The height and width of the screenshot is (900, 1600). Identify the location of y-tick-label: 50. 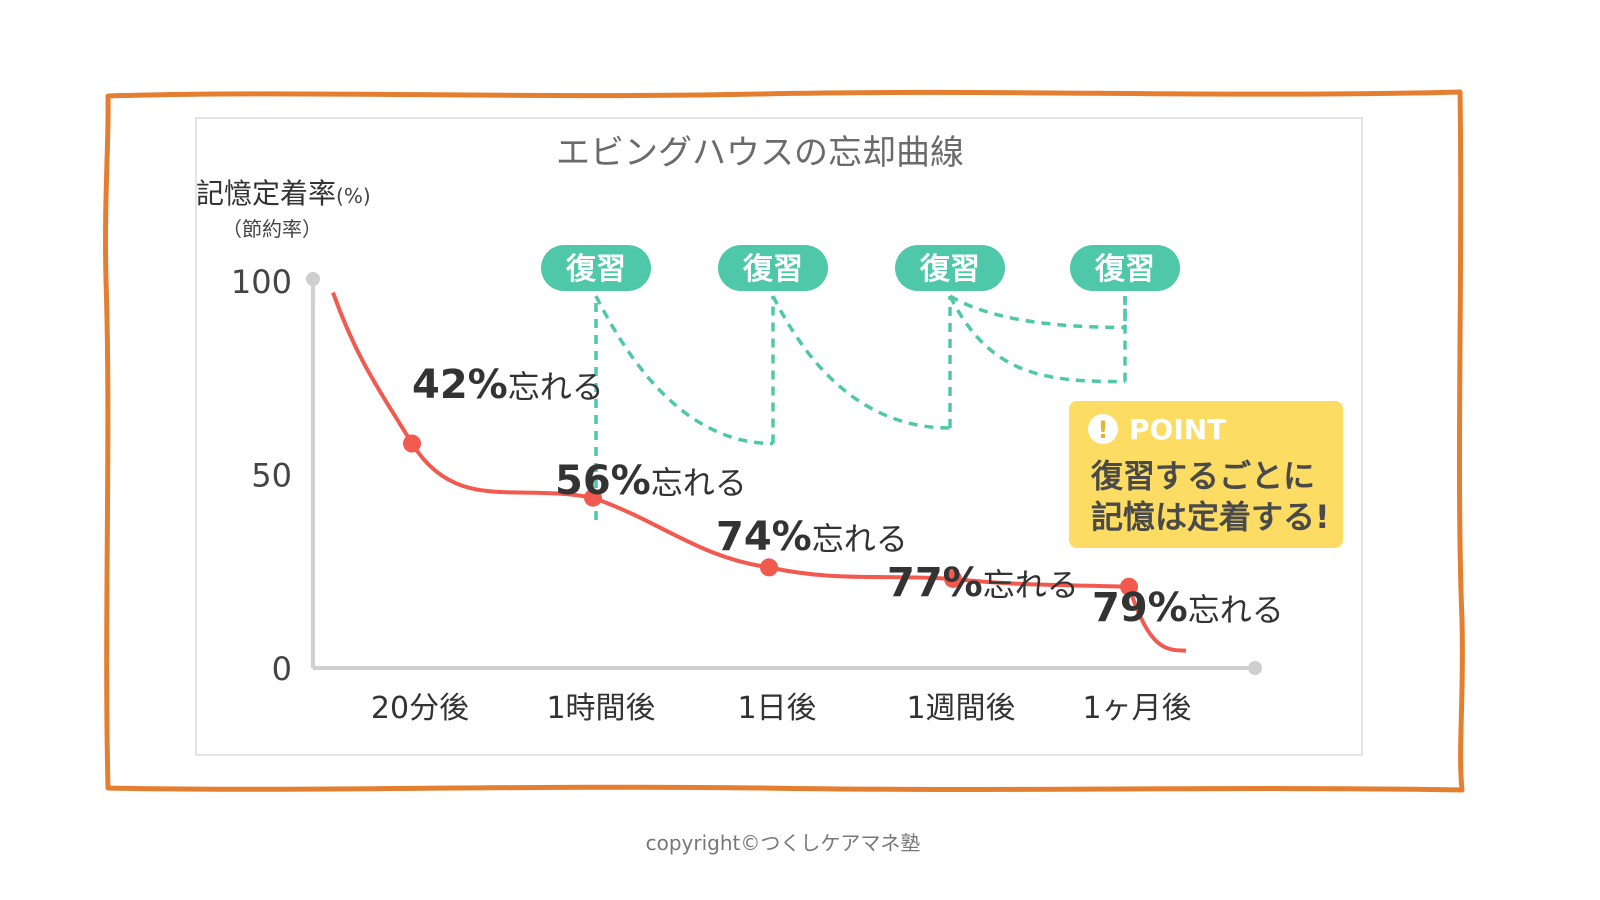
(271, 476).